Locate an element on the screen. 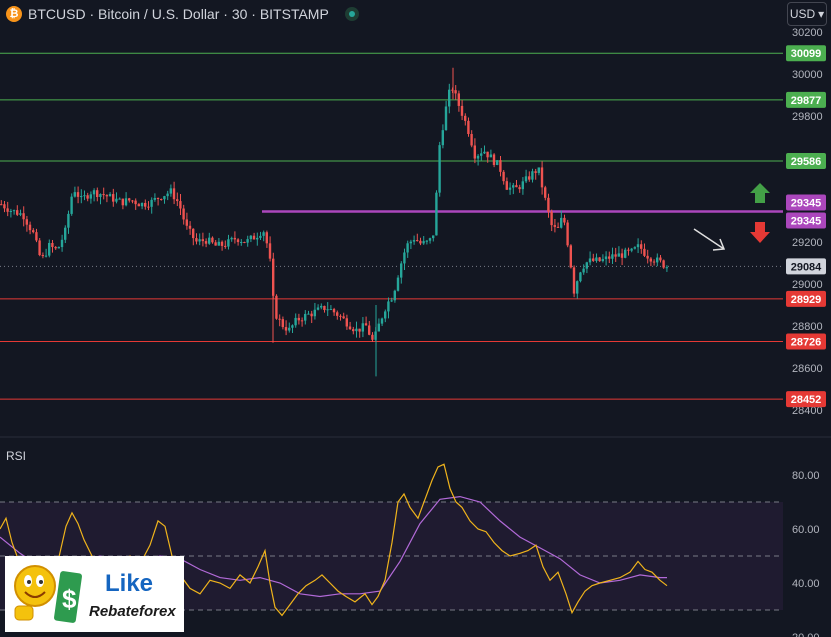 The image size is (831, 637). rsi-pane-label: RSI is located at coordinates (16, 456).